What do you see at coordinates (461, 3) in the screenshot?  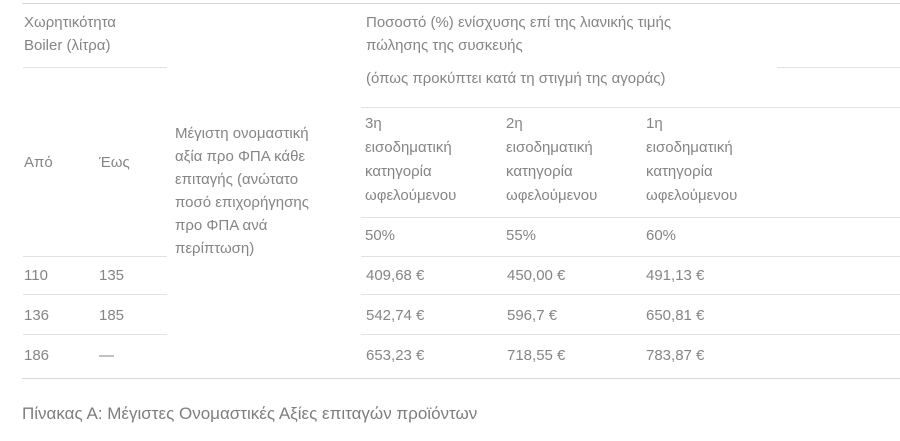 I see `table-top-border` at bounding box center [461, 3].